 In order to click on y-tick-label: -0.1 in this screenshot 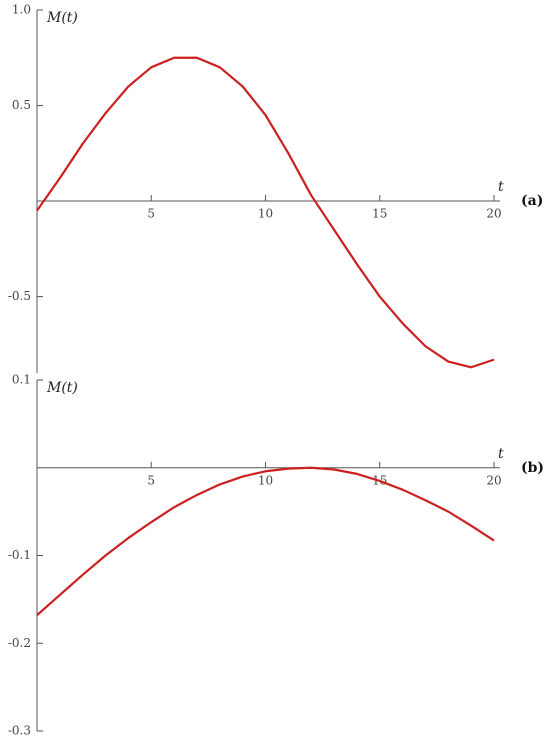, I will do `click(19, 555)`.